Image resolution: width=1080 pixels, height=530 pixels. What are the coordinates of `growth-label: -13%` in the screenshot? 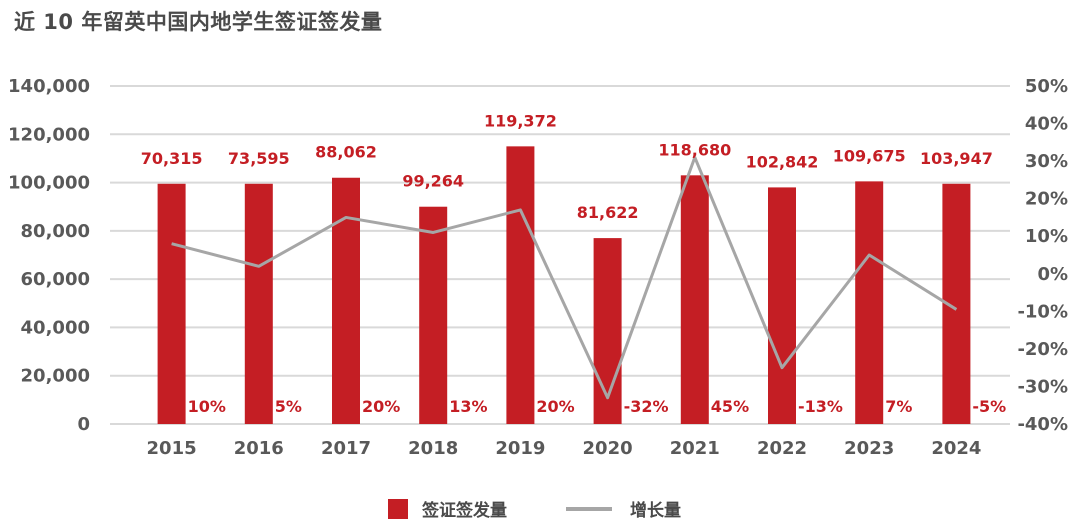 It's located at (820, 406).